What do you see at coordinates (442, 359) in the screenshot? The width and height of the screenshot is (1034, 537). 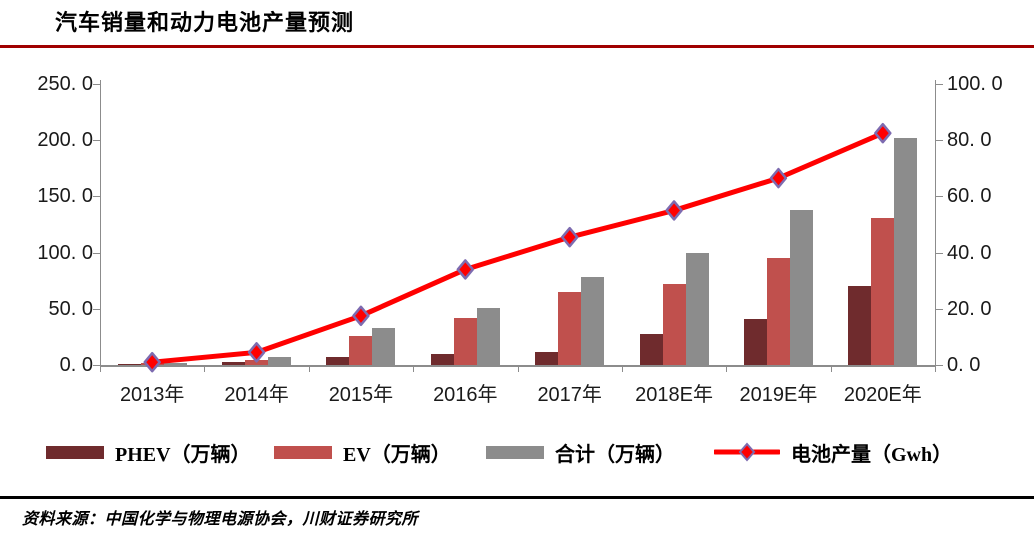 I see `bar-phev-2016年` at bounding box center [442, 359].